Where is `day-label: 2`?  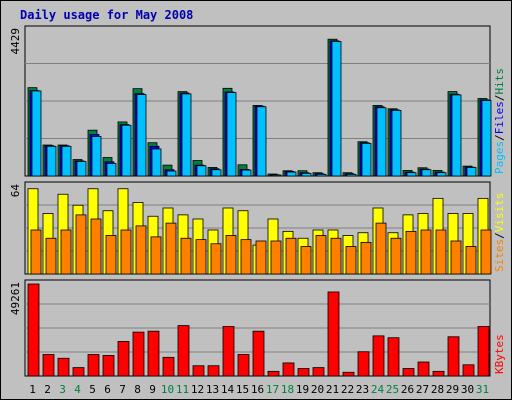 day-label: 2 is located at coordinates (47, 389).